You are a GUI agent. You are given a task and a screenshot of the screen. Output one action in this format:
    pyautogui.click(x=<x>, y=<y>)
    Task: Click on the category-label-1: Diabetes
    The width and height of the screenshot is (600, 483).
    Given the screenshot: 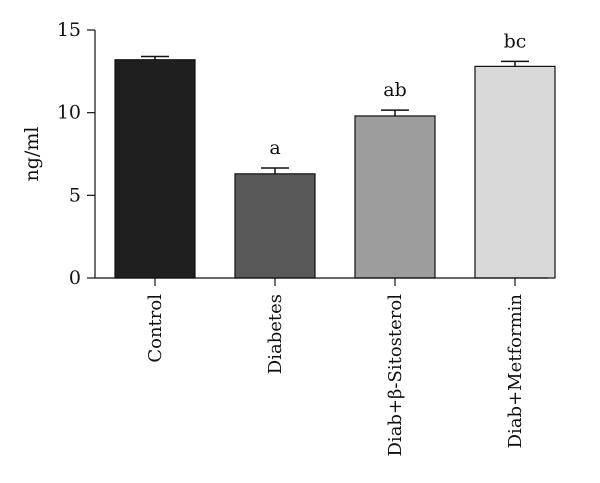 What is the action you would take?
    pyautogui.click(x=275, y=334)
    